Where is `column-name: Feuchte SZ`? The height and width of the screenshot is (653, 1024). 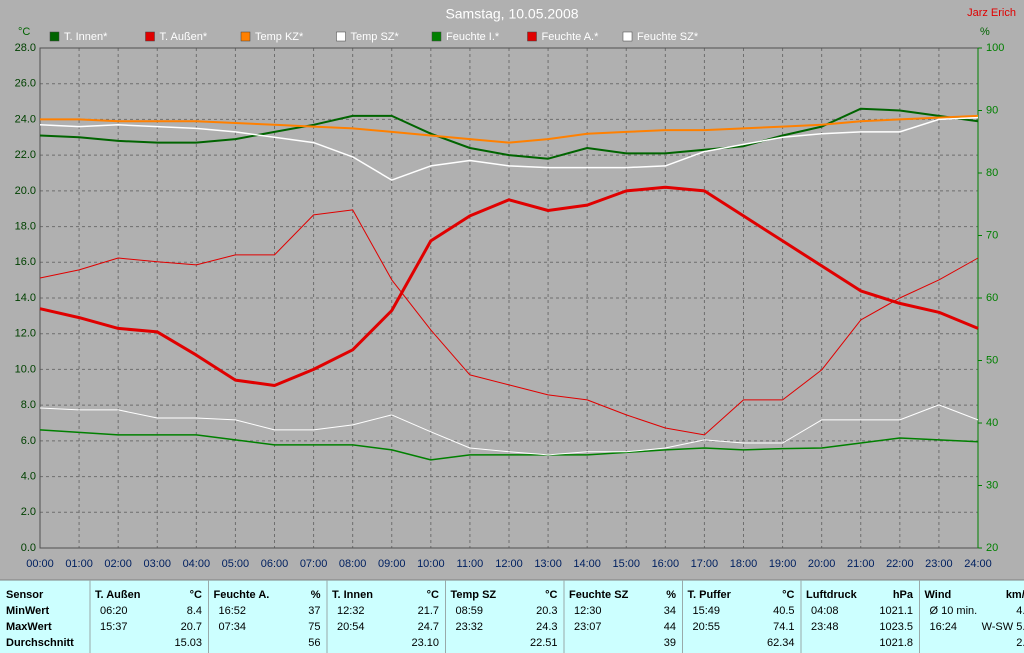 column-name: Feuchte SZ is located at coordinates (599, 595).